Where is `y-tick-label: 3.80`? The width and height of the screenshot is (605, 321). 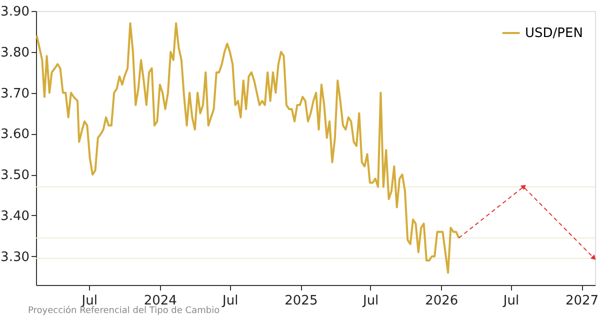
y-tick-label: 3.80 is located at coordinates (15, 52).